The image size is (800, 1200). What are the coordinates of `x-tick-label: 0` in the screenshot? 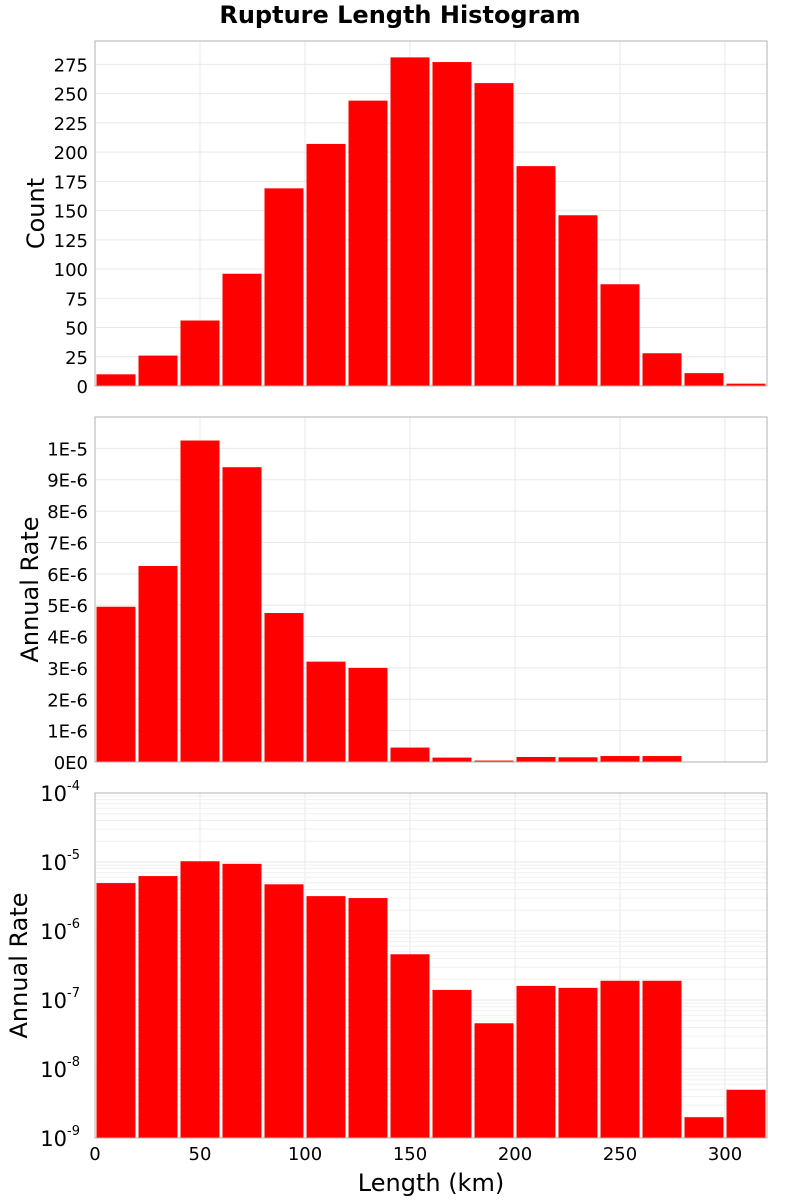 It's located at (94, 1154).